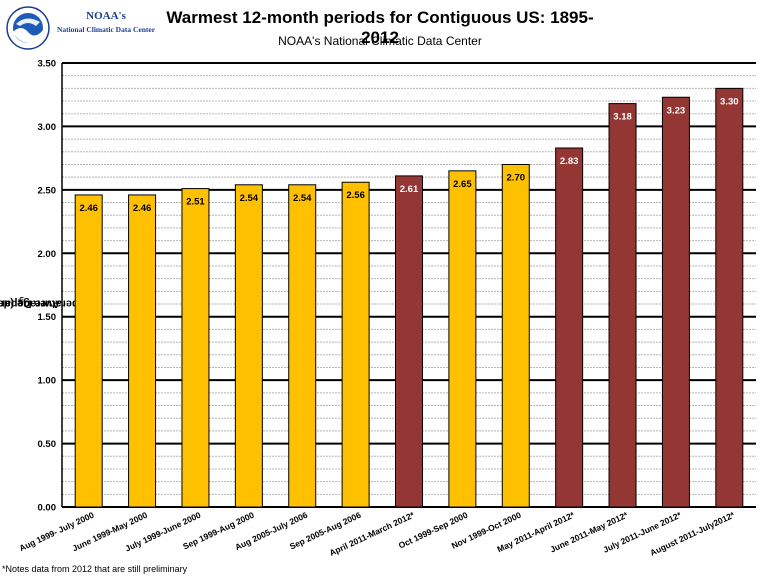  Describe the element at coordinates (47, 254) in the screenshot. I see `y-tick-label: 2.00` at that location.